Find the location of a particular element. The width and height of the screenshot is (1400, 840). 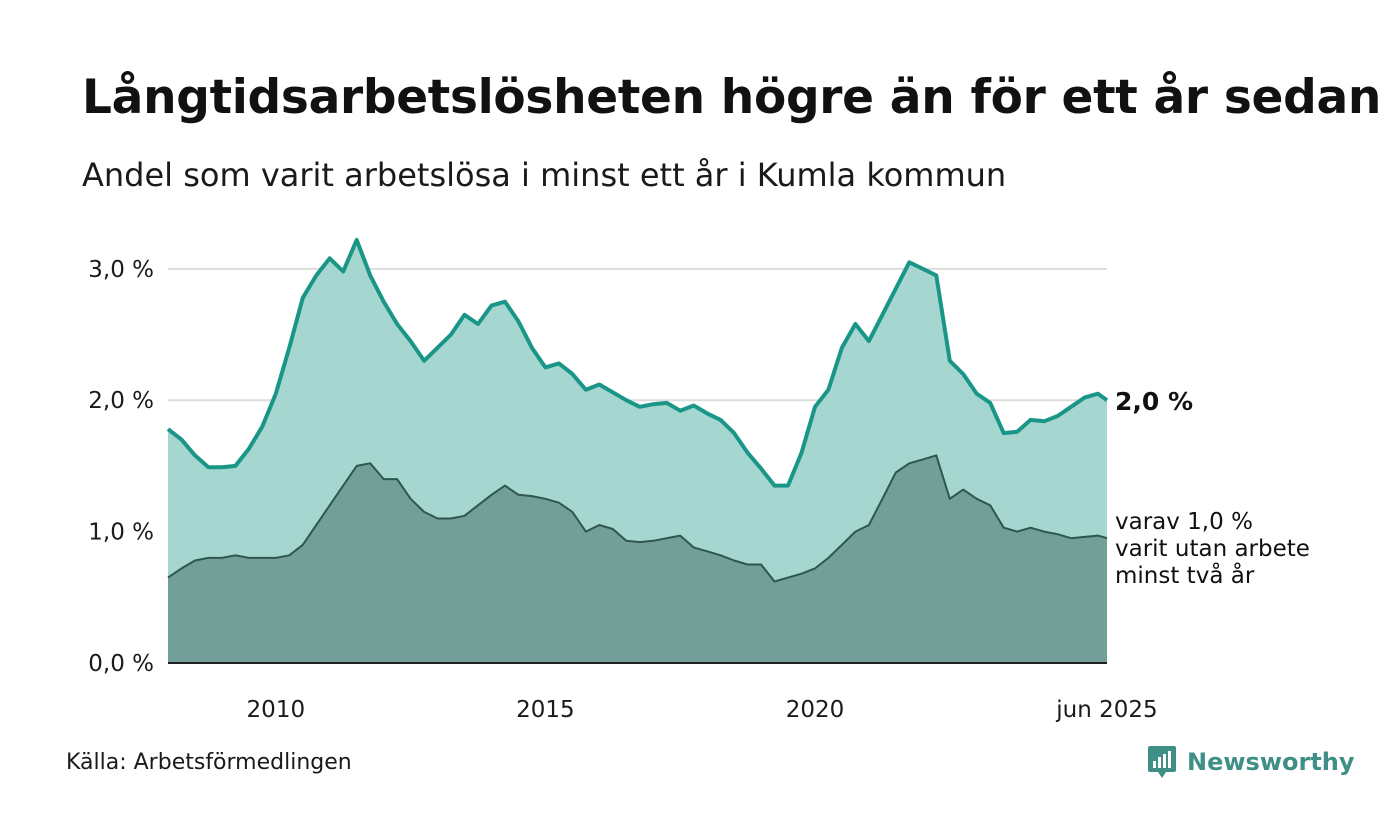

x-axis-tick-labels: 2010 2015 2020 jun 2025 is located at coordinates (702, 710).